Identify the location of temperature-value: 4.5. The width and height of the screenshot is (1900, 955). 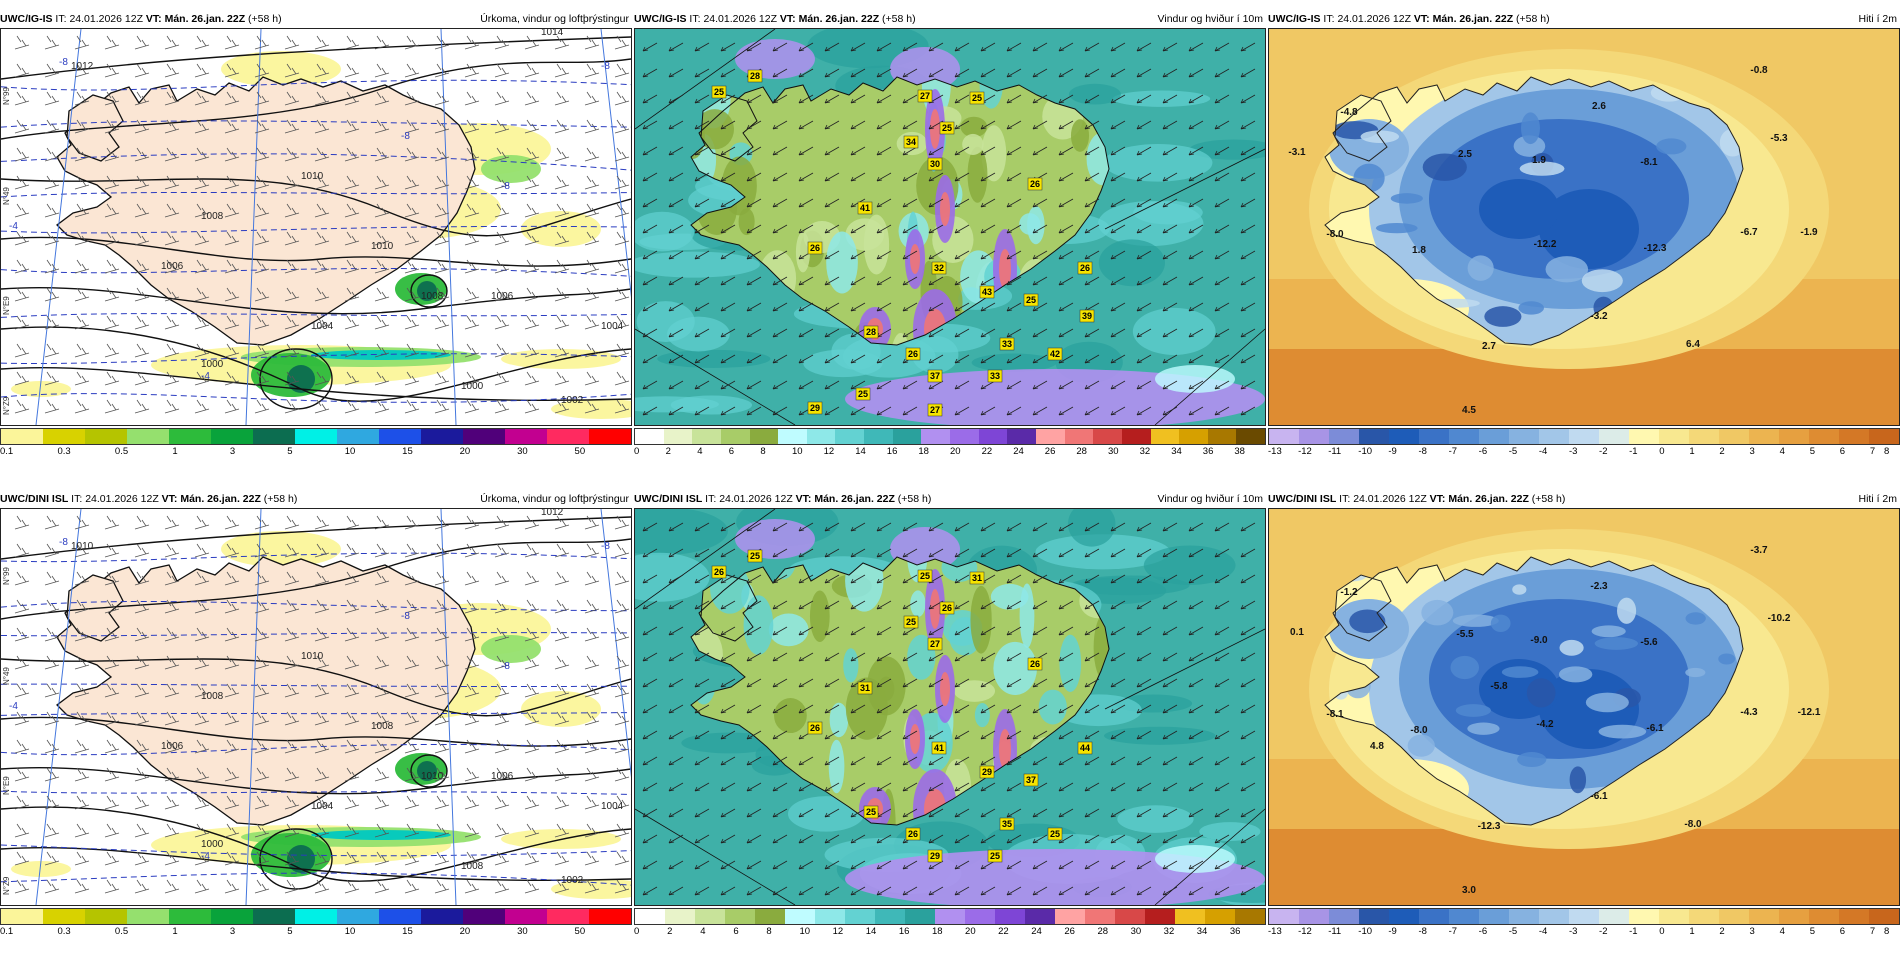
(1469, 410).